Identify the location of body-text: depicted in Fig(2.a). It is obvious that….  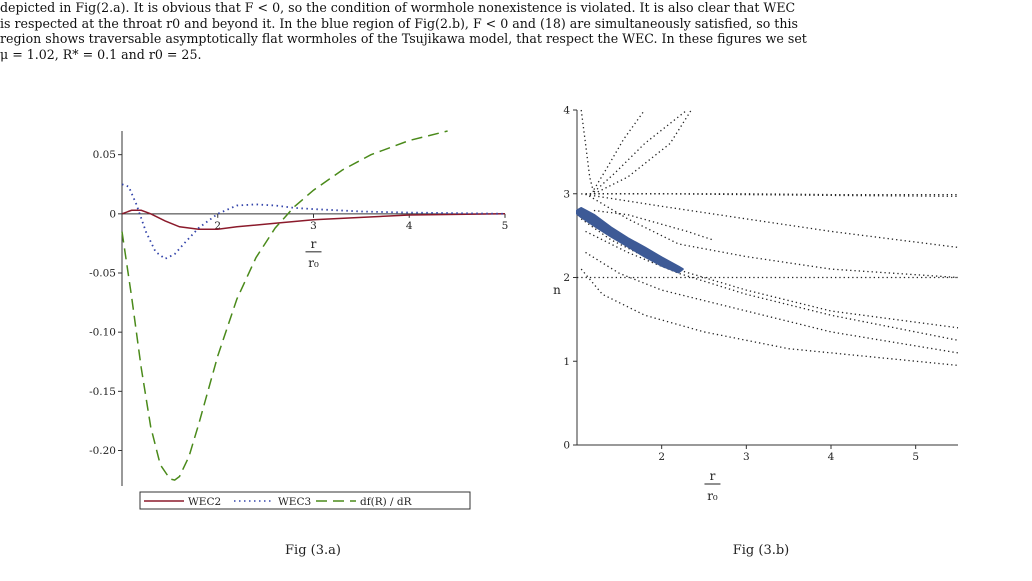
(514, 31).